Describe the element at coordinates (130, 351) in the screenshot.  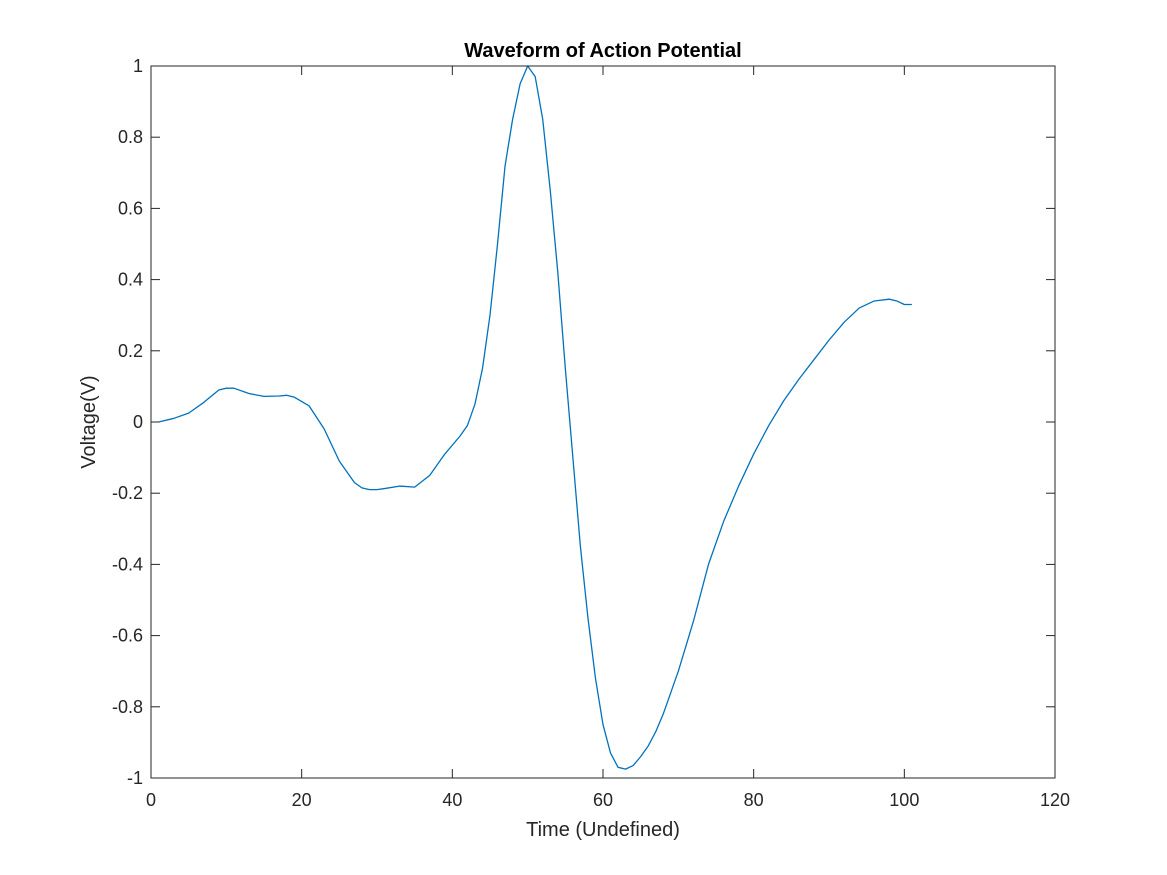
I see `y-tick-label: 0.2` at that location.